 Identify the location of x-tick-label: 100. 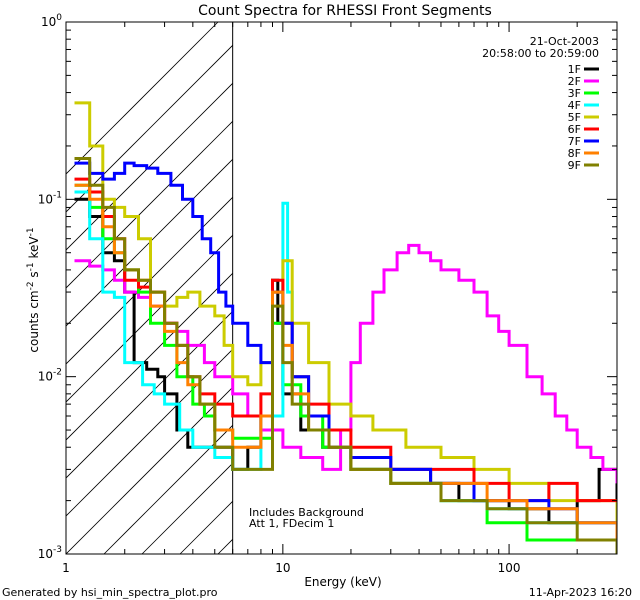
(509, 568).